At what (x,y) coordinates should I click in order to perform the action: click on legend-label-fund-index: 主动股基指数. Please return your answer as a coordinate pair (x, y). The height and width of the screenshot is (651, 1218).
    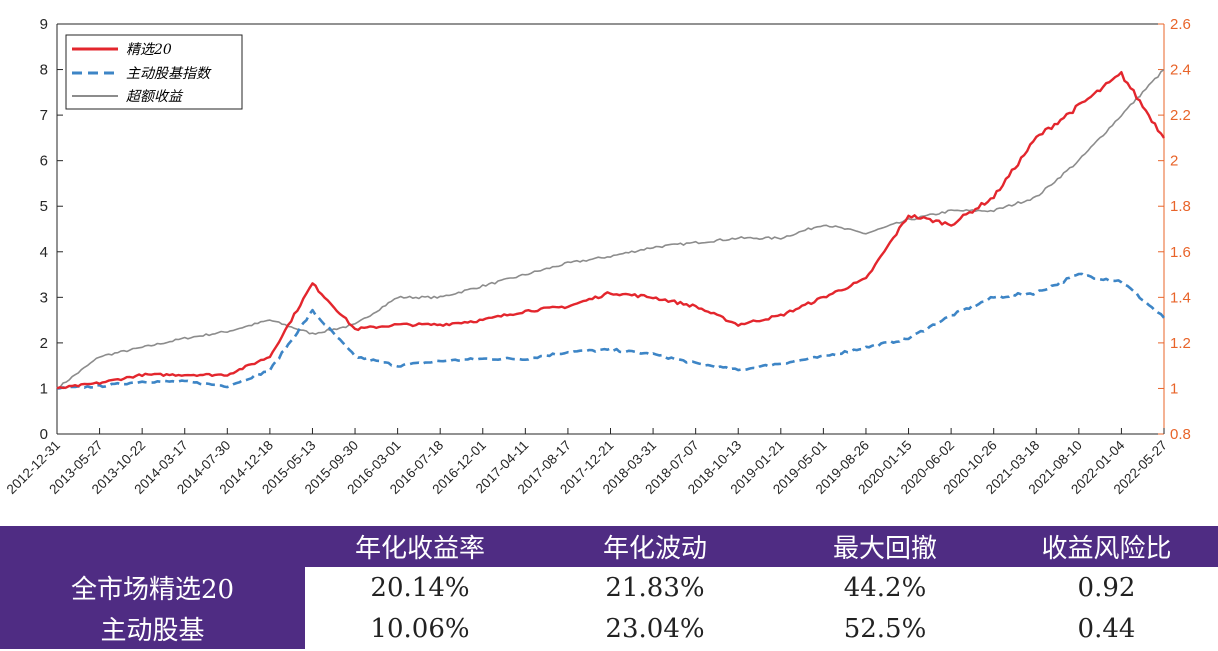
    Looking at the image, I should click on (169, 74).